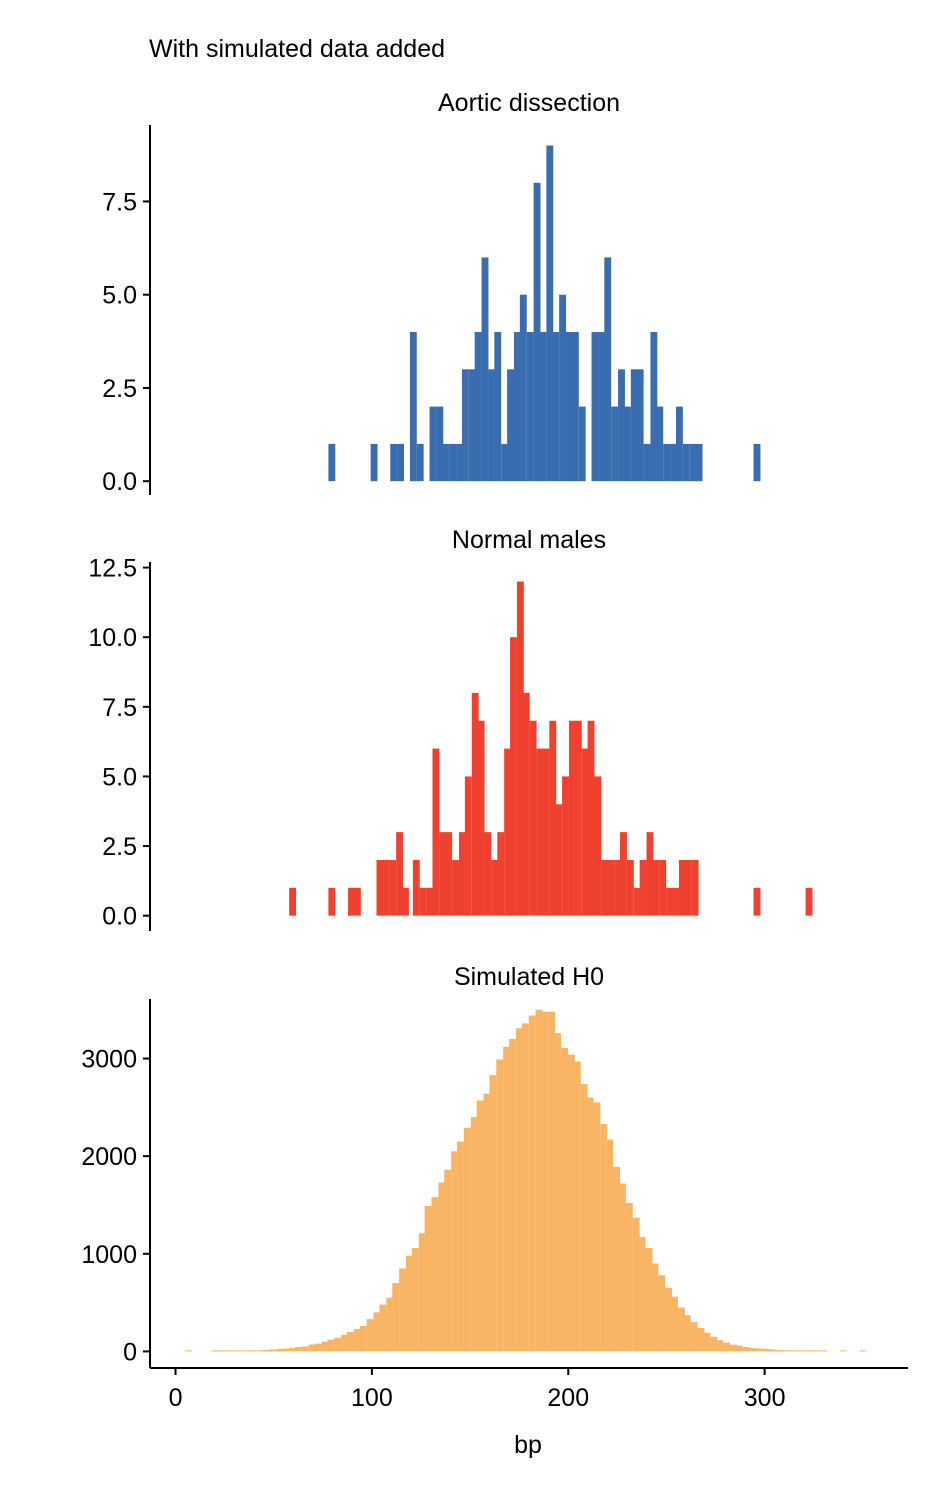  Describe the element at coordinates (372, 1398) in the screenshot. I see `x-tick-label: 100` at that location.